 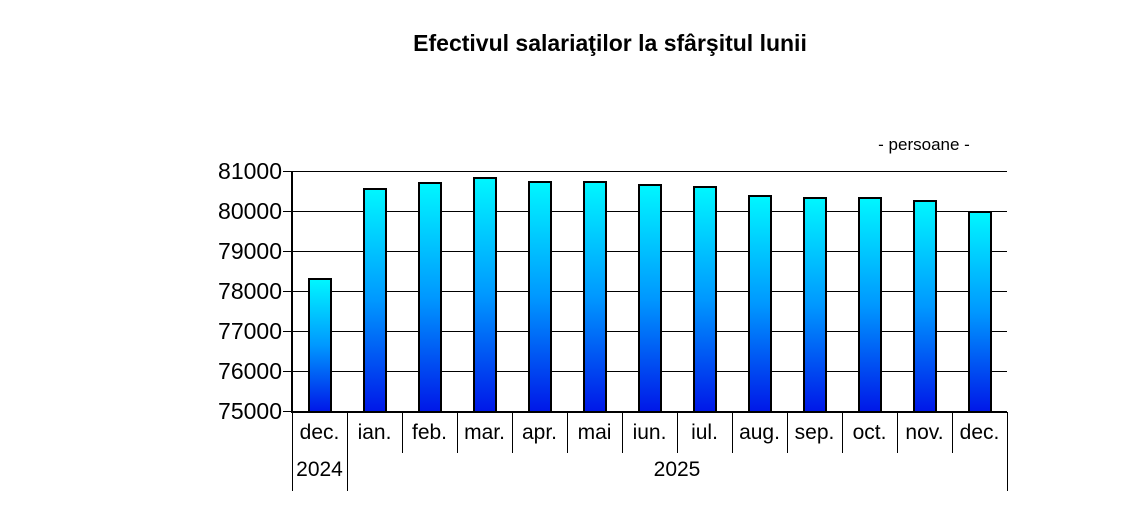 What do you see at coordinates (250, 211) in the screenshot?
I see `y-axis-label: 80000` at bounding box center [250, 211].